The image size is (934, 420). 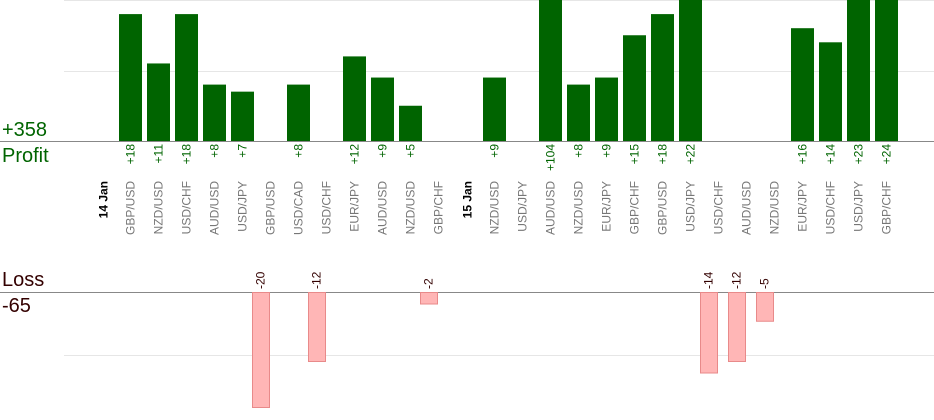 I want to click on loss-label: Loss, so click(x=23, y=280).